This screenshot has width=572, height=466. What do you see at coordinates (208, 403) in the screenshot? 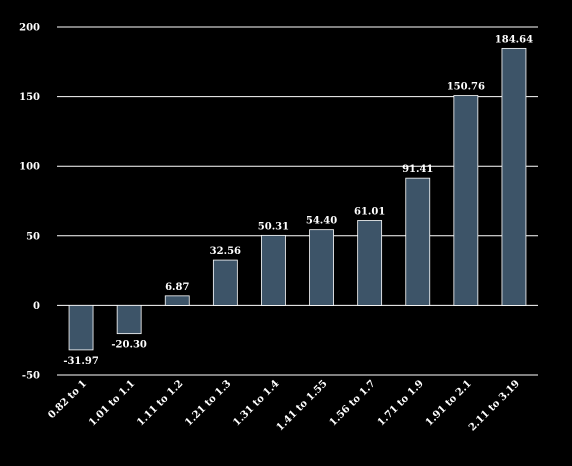
I see `category-label: 1.21 to 1.3` at bounding box center [208, 403].